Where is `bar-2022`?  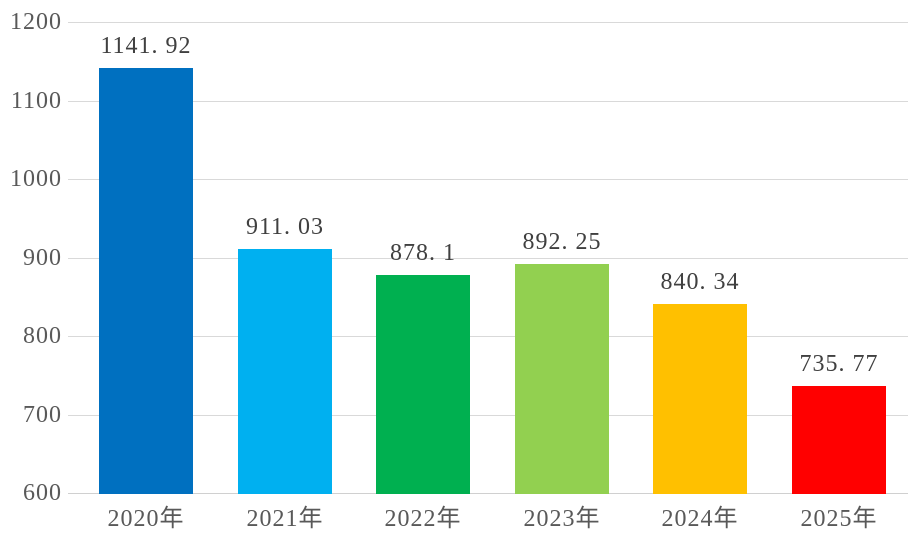
bar-2022 is located at coordinates (423, 384).